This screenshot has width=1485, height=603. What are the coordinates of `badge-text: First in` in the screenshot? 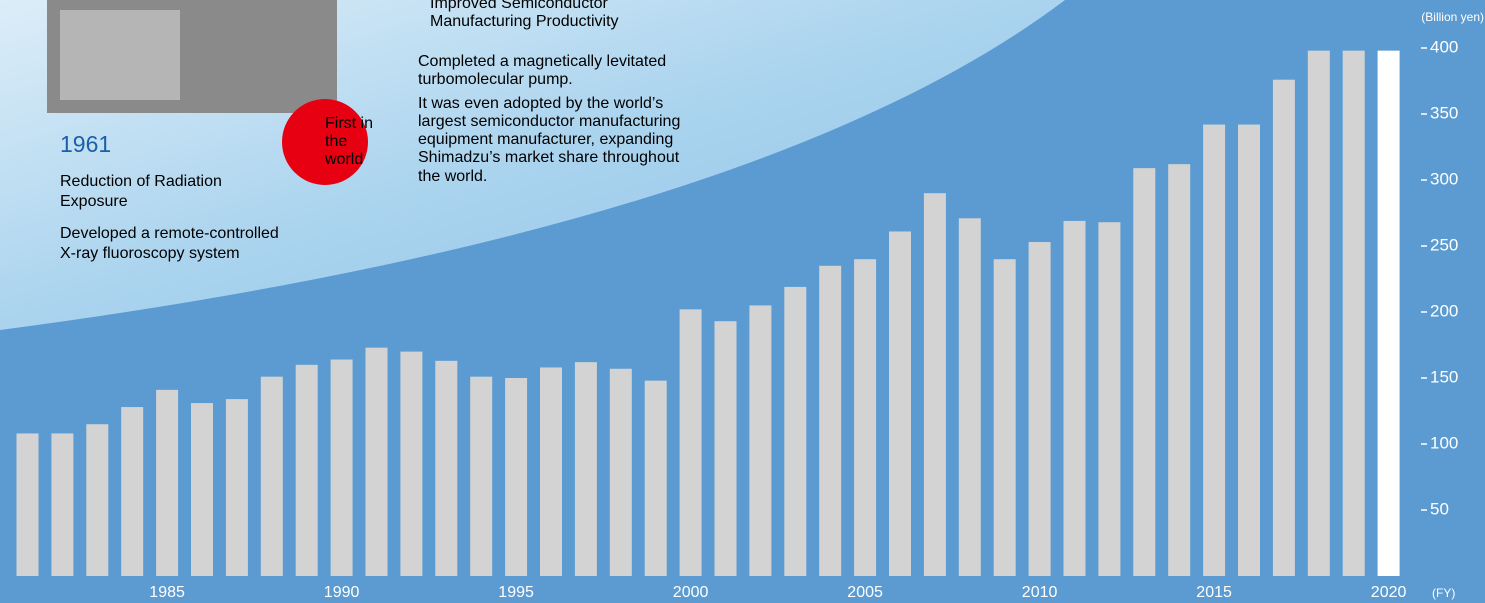 It's located at (349, 123).